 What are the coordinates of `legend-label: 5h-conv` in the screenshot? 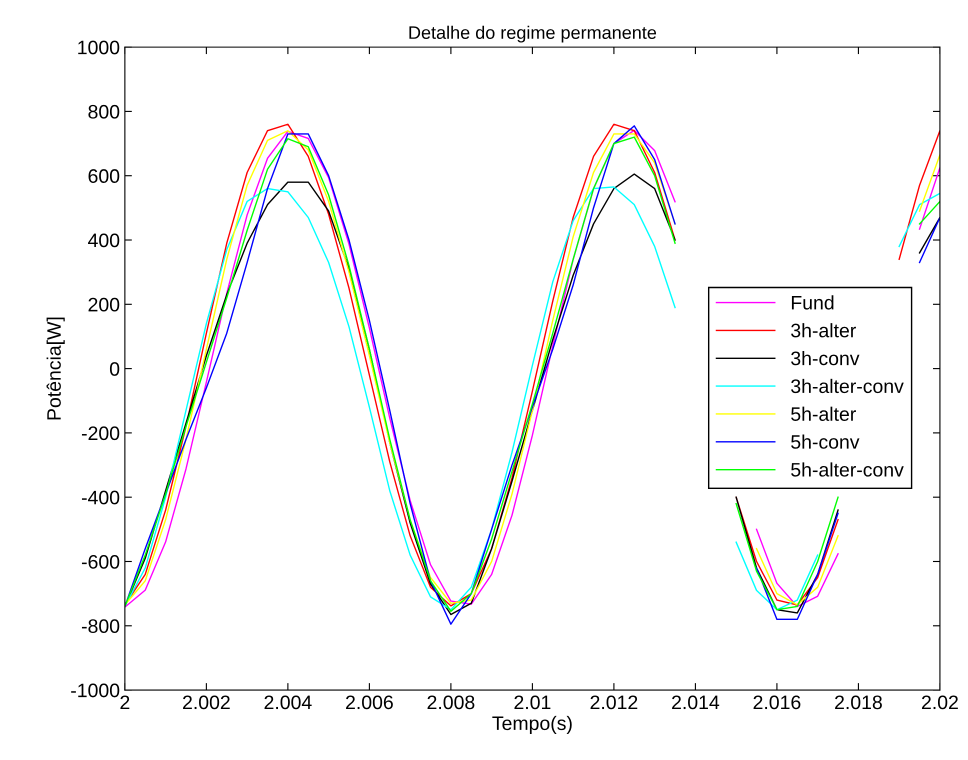 It's located at (825, 441).